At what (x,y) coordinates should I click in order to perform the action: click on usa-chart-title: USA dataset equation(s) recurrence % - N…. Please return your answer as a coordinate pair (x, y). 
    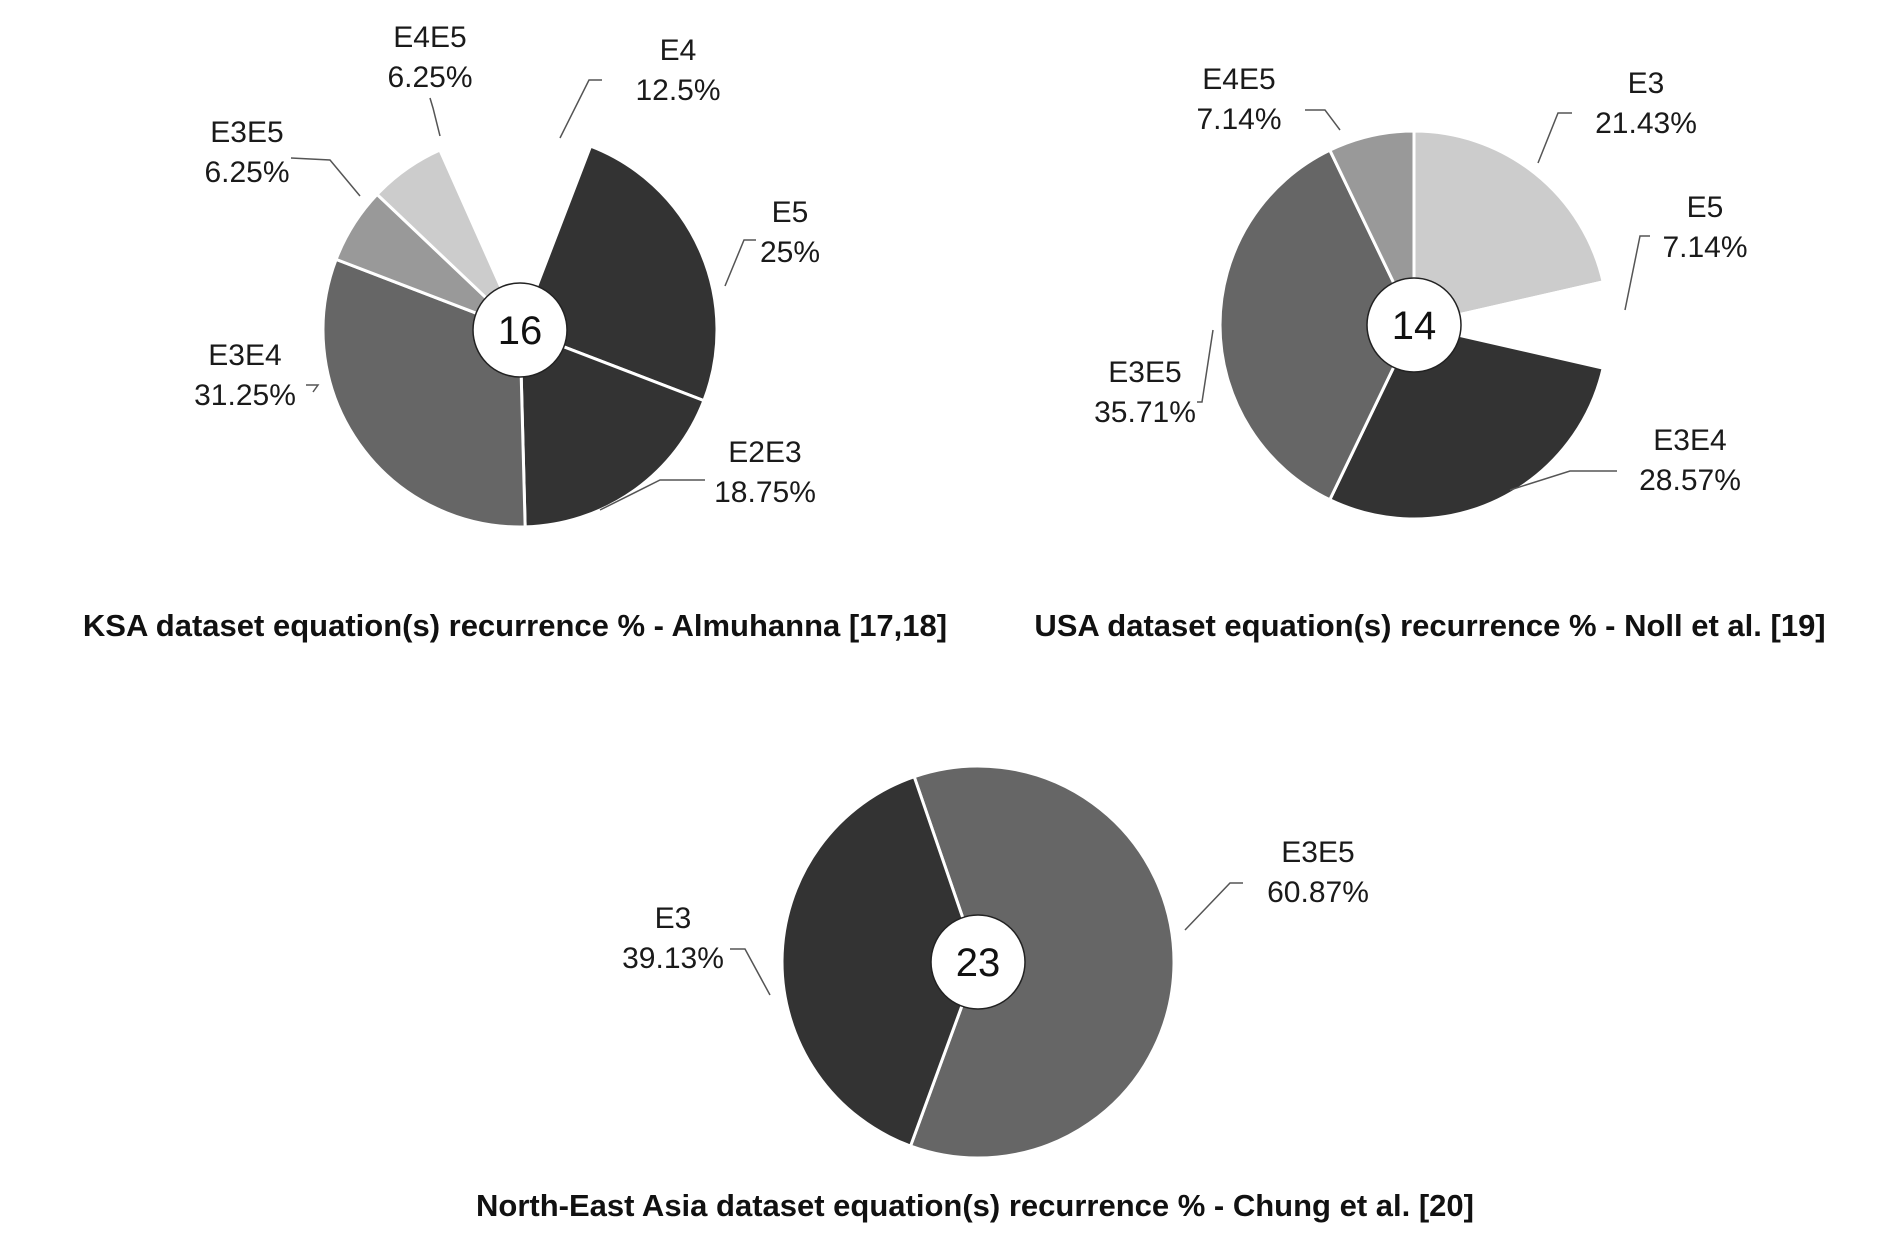
    Looking at the image, I should click on (1430, 625).